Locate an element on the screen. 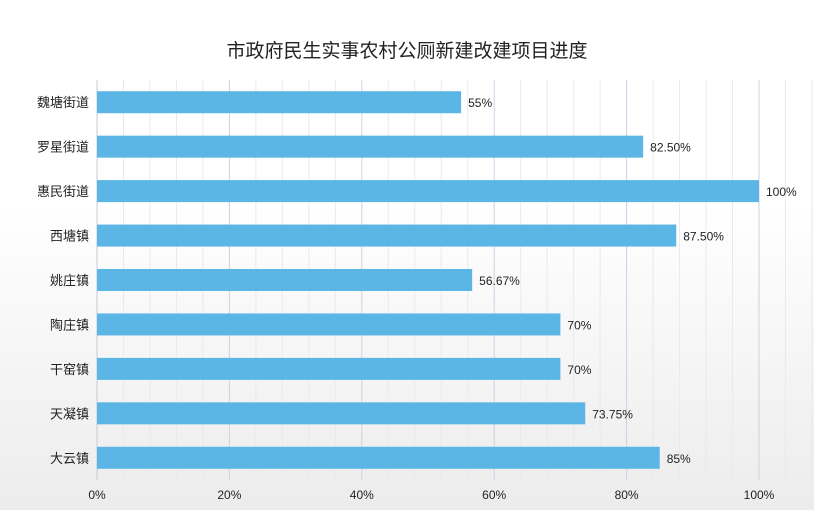 The height and width of the screenshot is (510, 814). data-label: 87.50% is located at coordinates (703, 237).